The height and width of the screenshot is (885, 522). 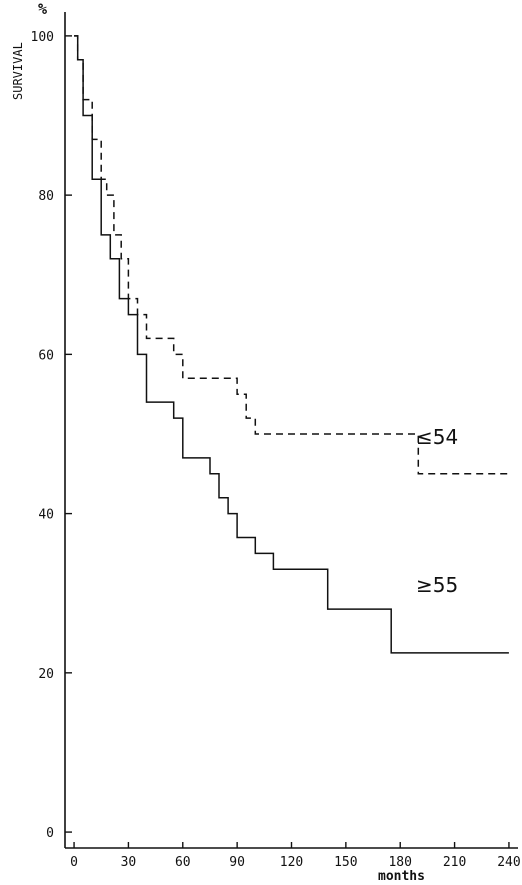 What do you see at coordinates (345, 862) in the screenshot?
I see `x-tick-label: 150` at bounding box center [345, 862].